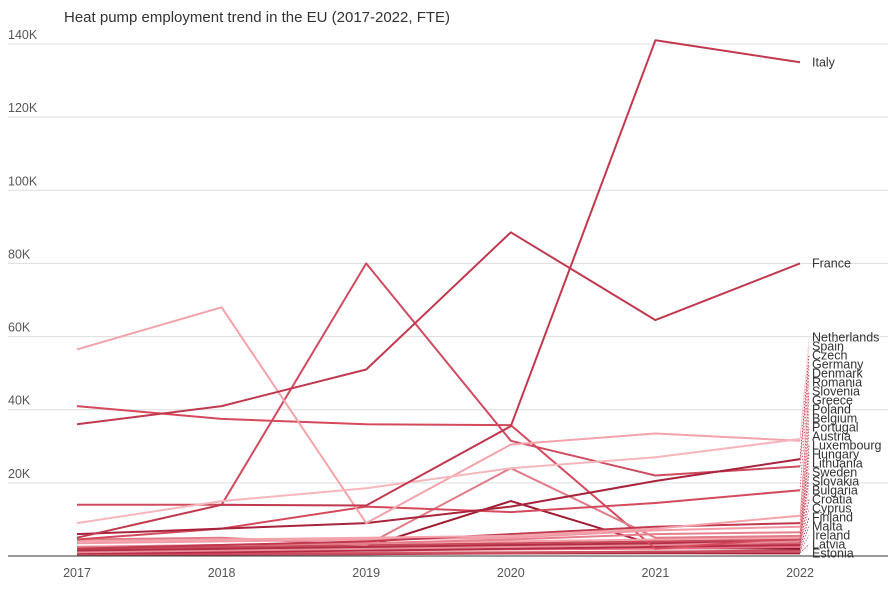 The height and width of the screenshot is (591, 895). What do you see at coordinates (19, 328) in the screenshot?
I see `y-tick-label: 60K` at bounding box center [19, 328].